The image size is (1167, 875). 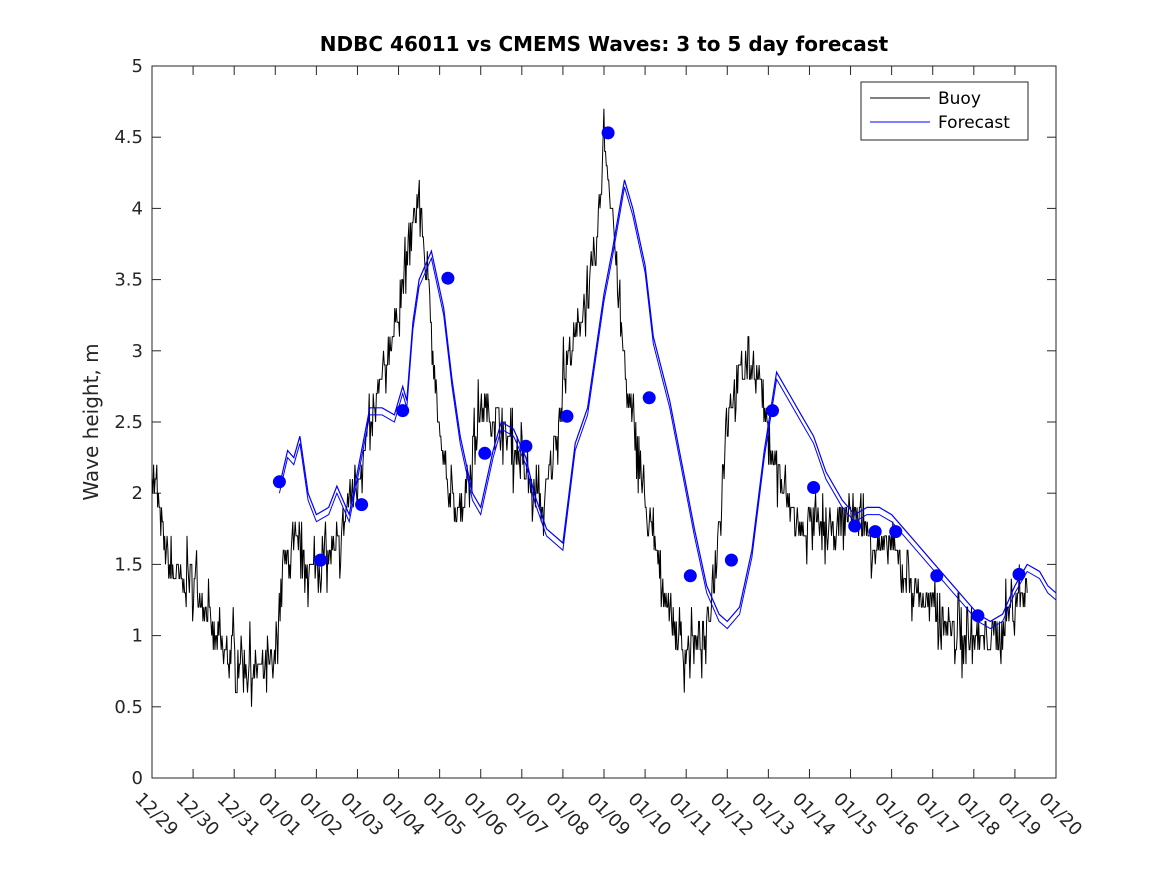 I want to click on x-tick-label: 01/17, so click(x=937, y=815).